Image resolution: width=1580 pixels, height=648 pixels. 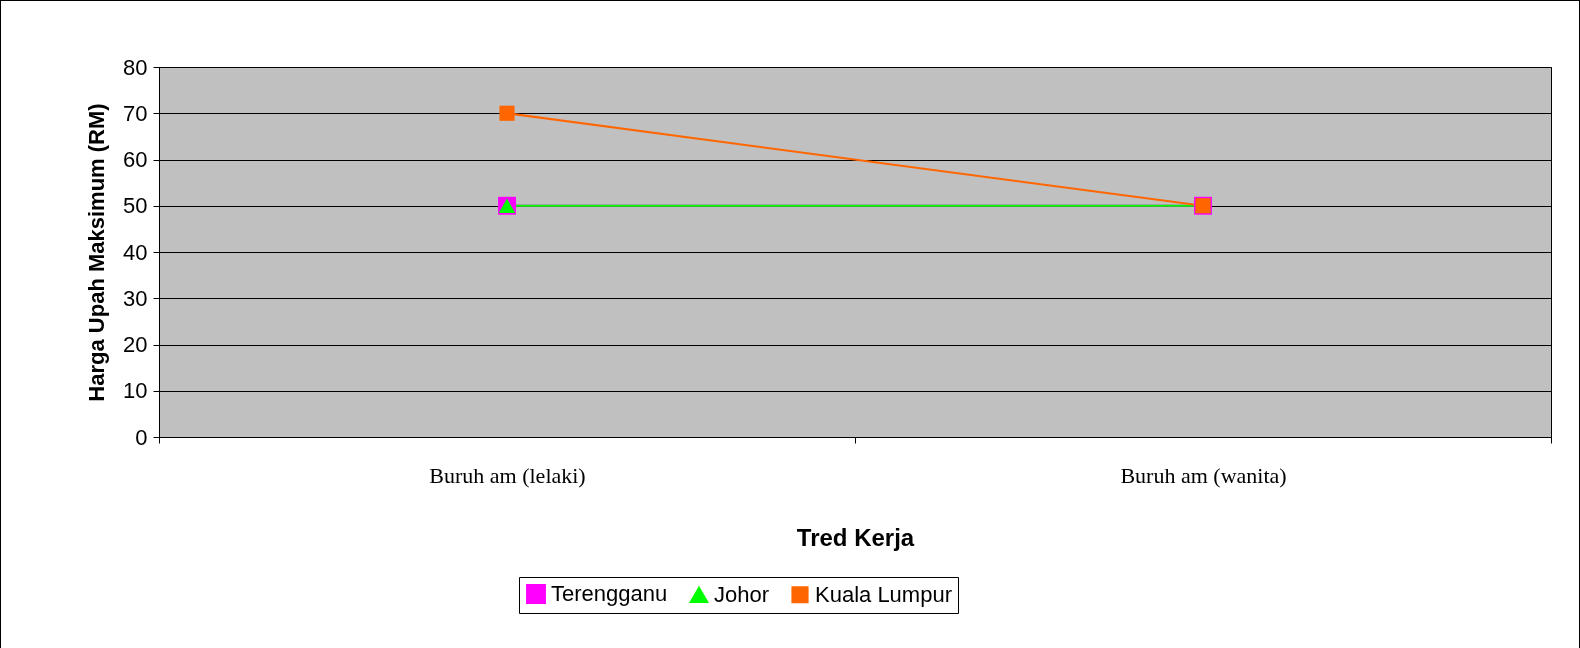 I want to click on legend-label: Kuala Lumpur, so click(x=883, y=594).